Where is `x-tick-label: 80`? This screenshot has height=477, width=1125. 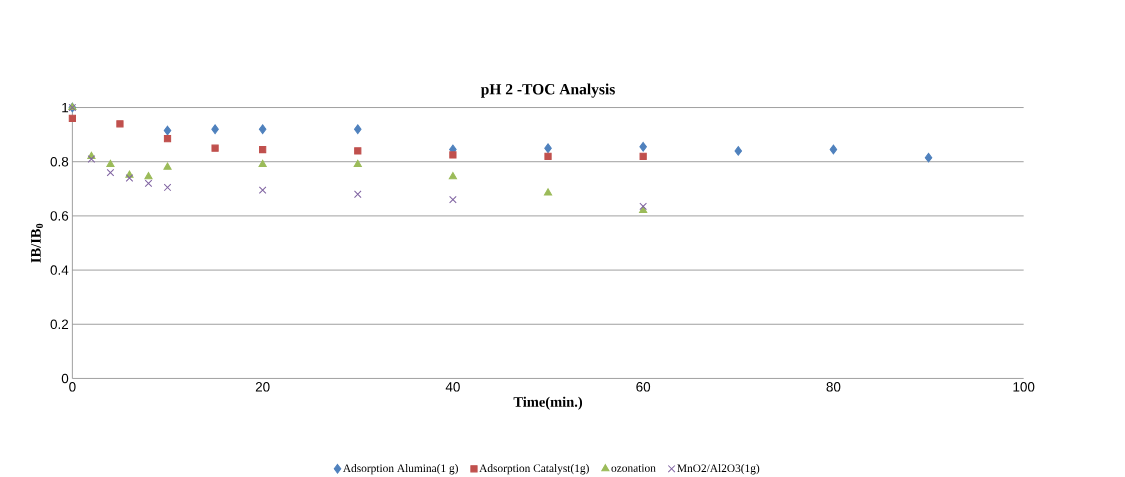
x-tick-label: 80 is located at coordinates (833, 387).